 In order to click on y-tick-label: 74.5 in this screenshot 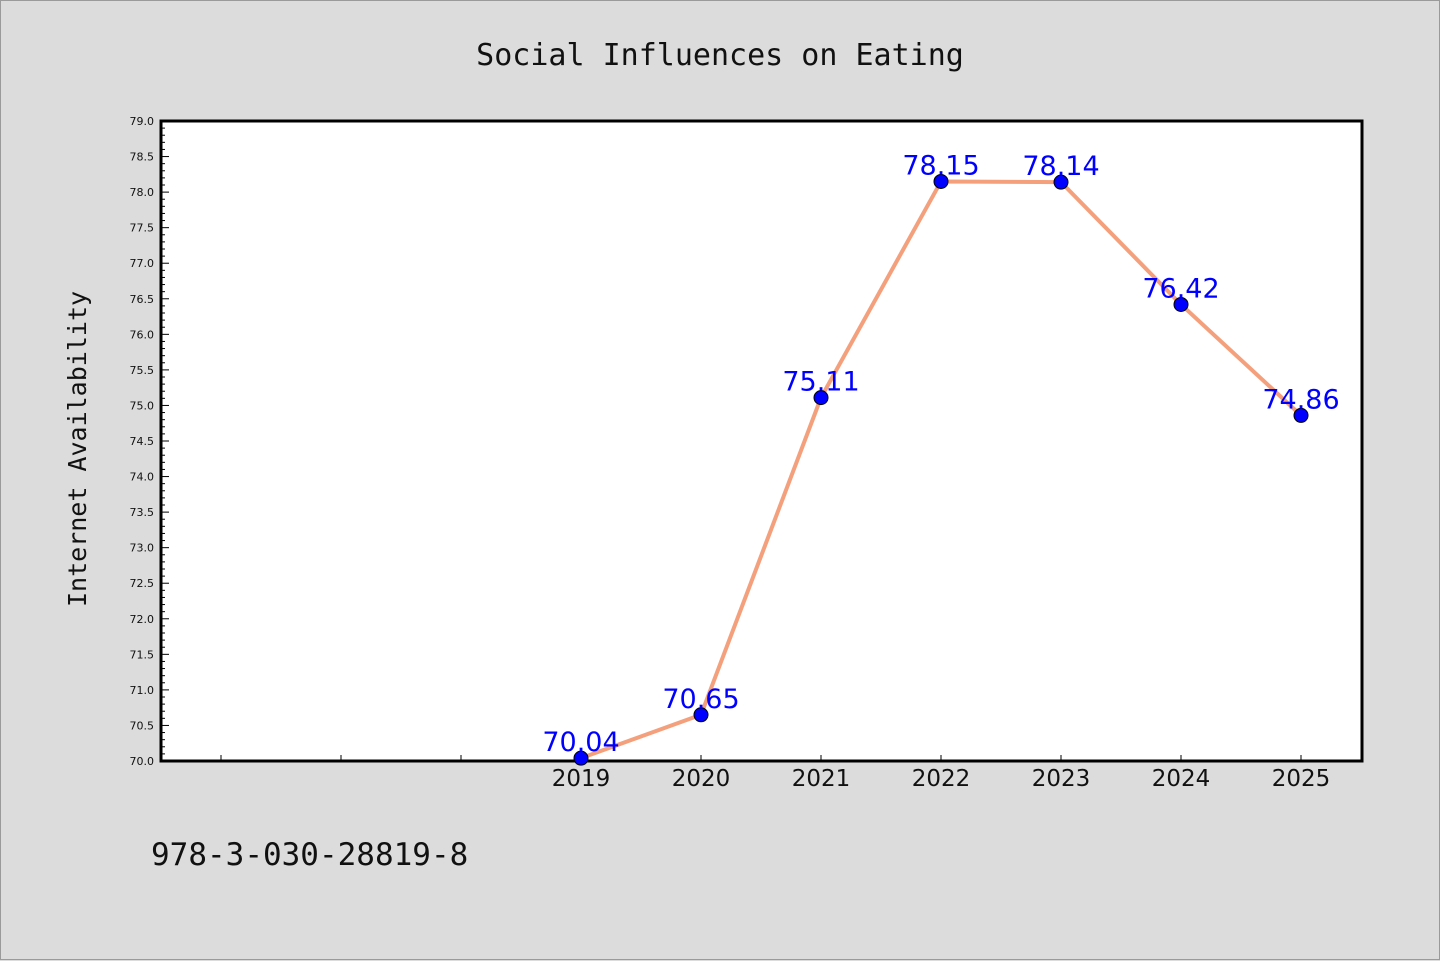, I will do `click(142, 441)`.